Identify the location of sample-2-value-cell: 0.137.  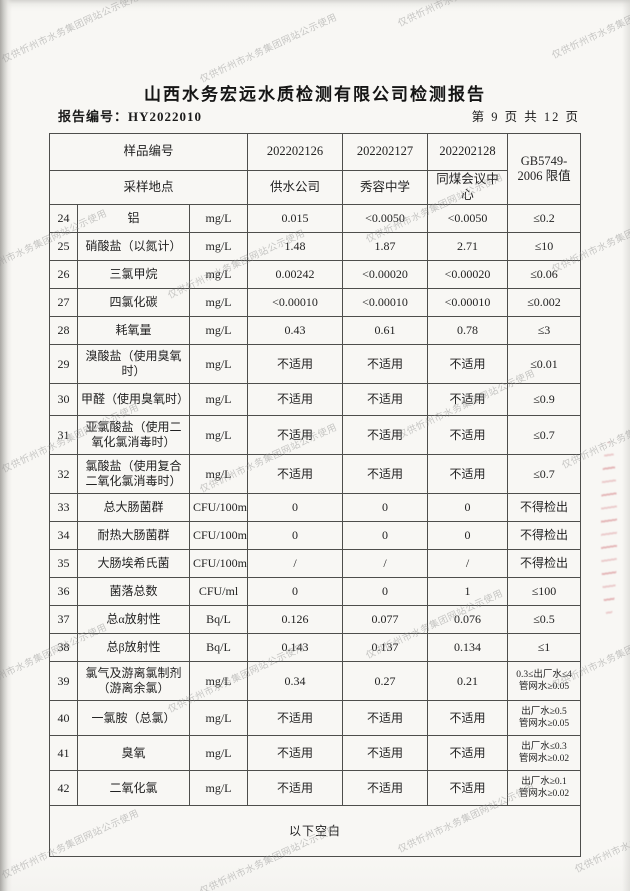
(385, 647).